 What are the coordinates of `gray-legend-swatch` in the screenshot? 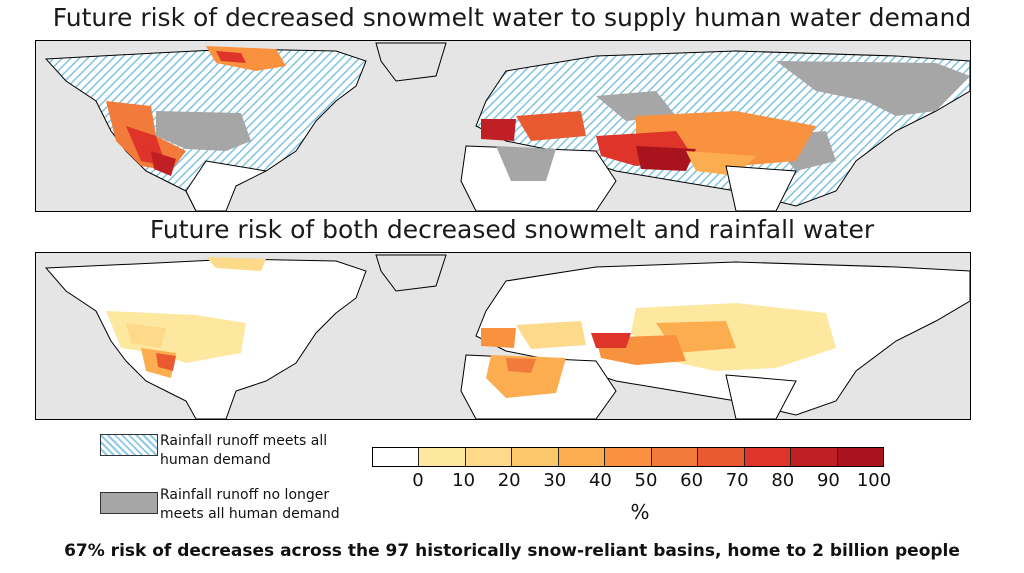 It's located at (129, 503).